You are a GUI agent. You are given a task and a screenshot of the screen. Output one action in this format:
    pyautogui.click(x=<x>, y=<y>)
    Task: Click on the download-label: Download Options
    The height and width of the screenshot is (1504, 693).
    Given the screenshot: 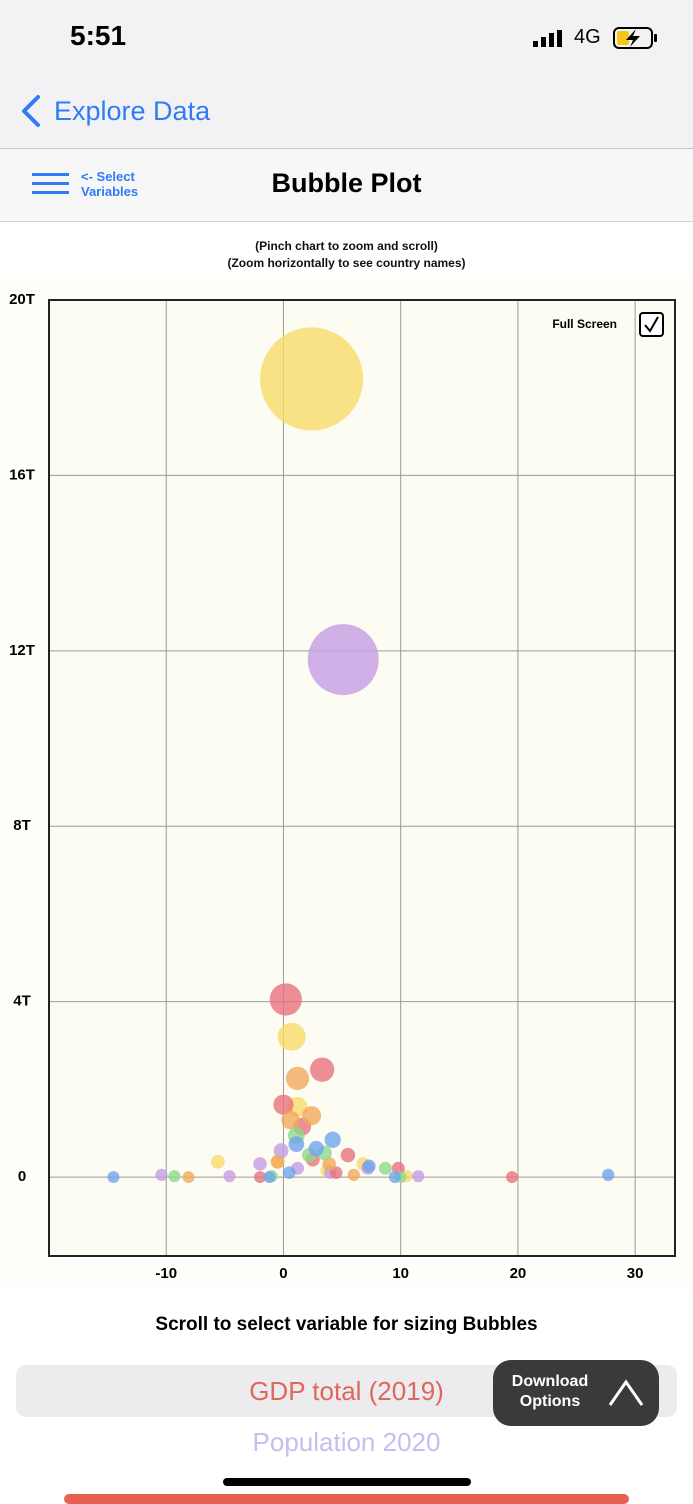 What is the action you would take?
    pyautogui.click(x=550, y=1391)
    